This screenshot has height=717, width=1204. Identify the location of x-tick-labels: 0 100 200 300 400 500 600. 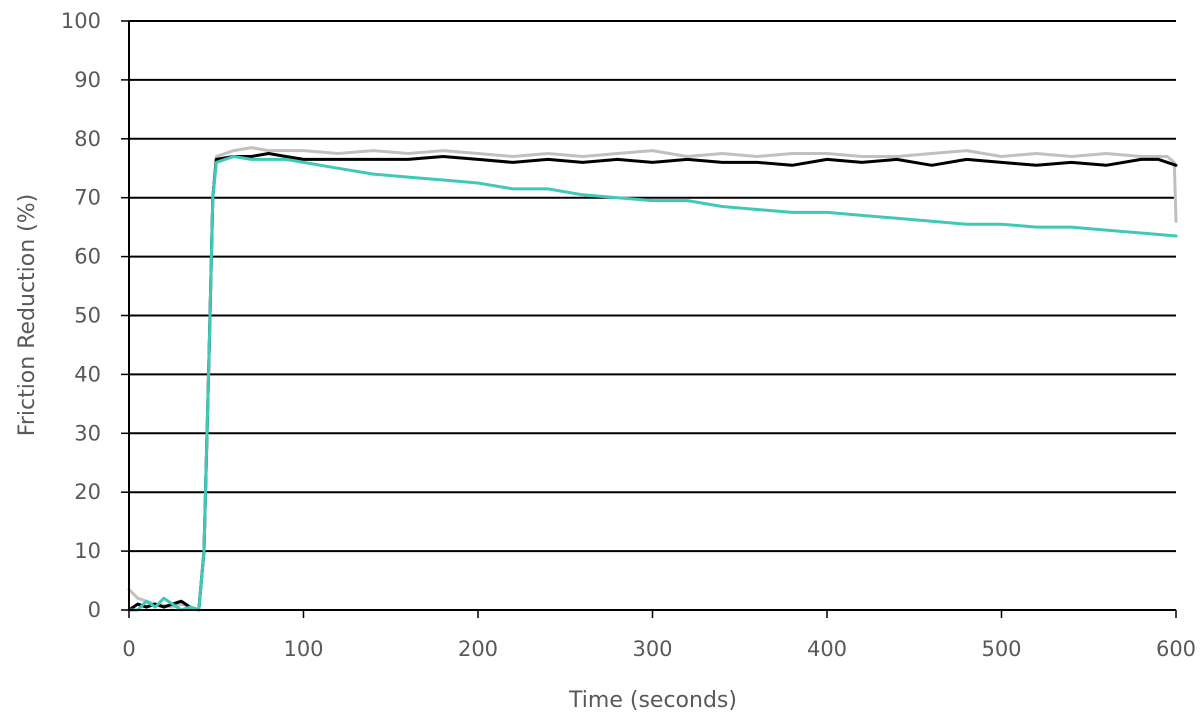
(659, 649).